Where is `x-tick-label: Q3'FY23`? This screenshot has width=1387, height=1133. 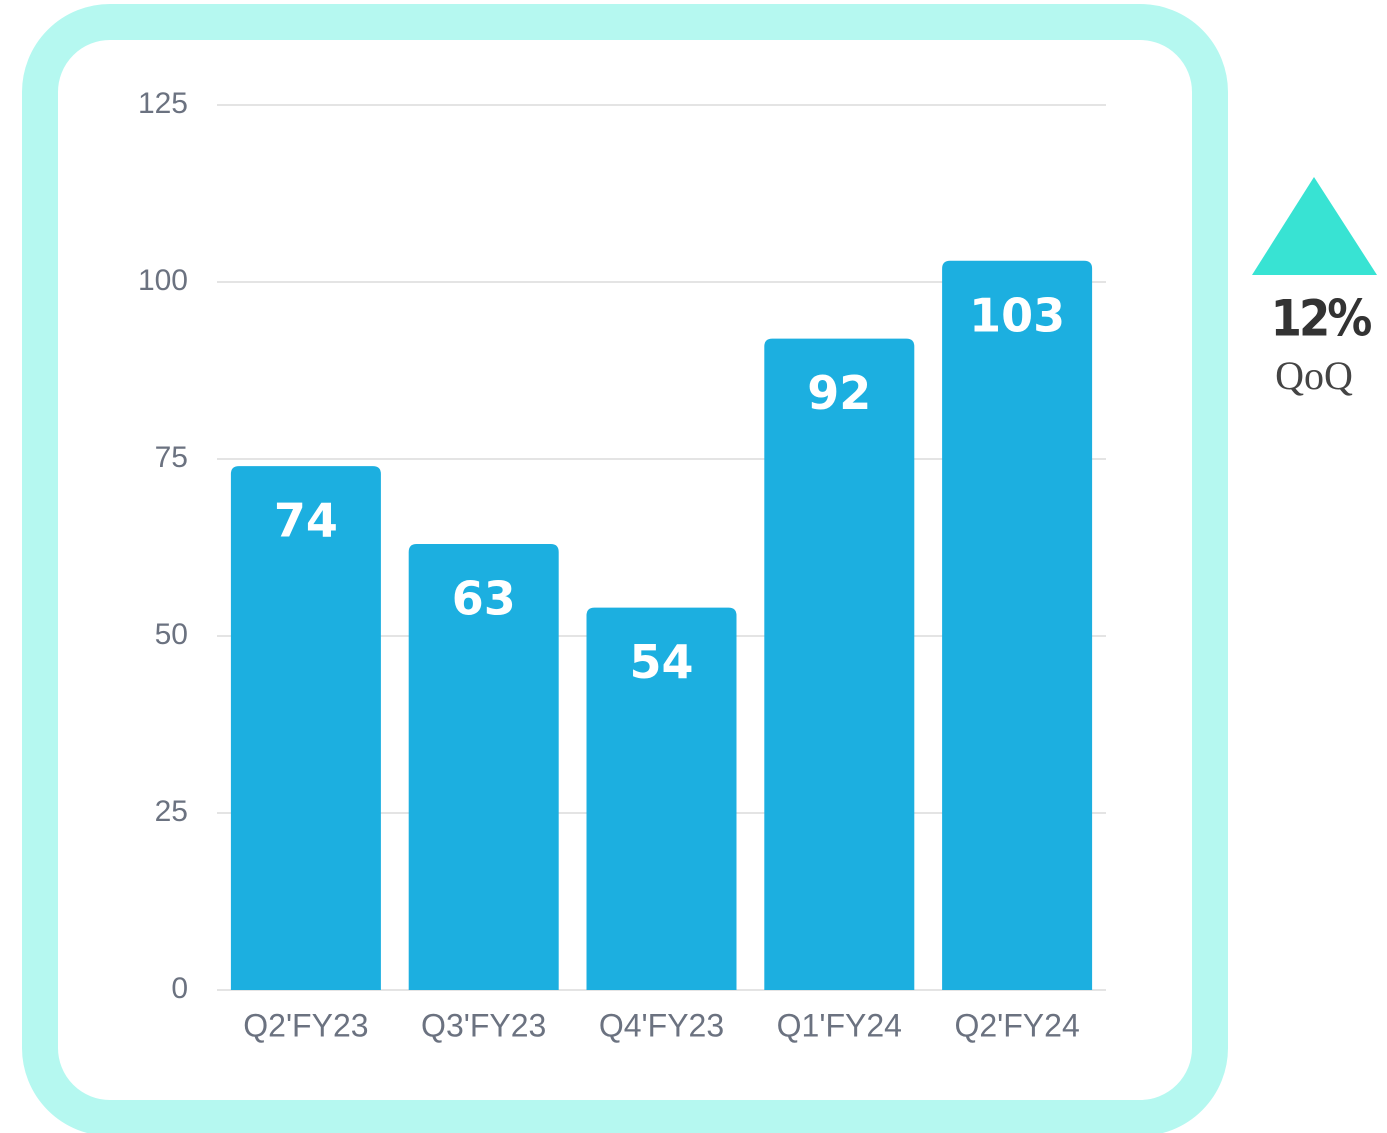
x-tick-label: Q3'FY23 is located at coordinates (483, 1025).